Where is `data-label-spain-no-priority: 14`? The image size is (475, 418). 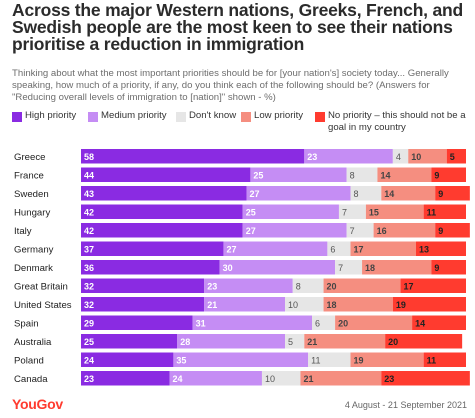 data-label-spain-no-priority: 14 is located at coordinates (420, 323).